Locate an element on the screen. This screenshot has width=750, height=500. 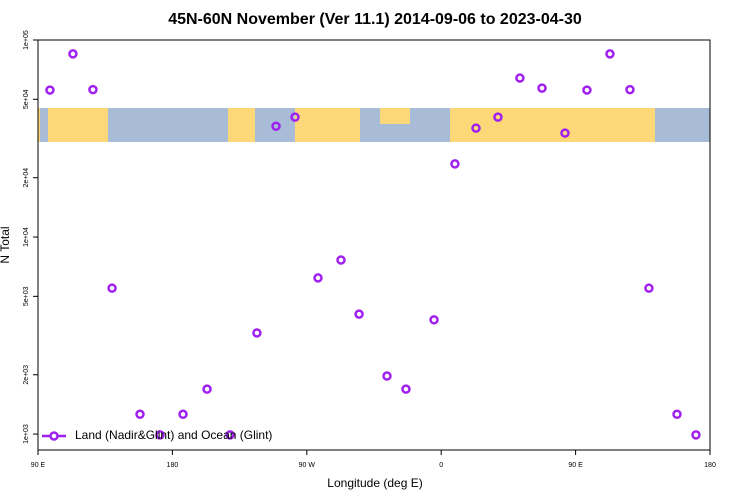
x-tick-label: 90 W is located at coordinates (307, 465).